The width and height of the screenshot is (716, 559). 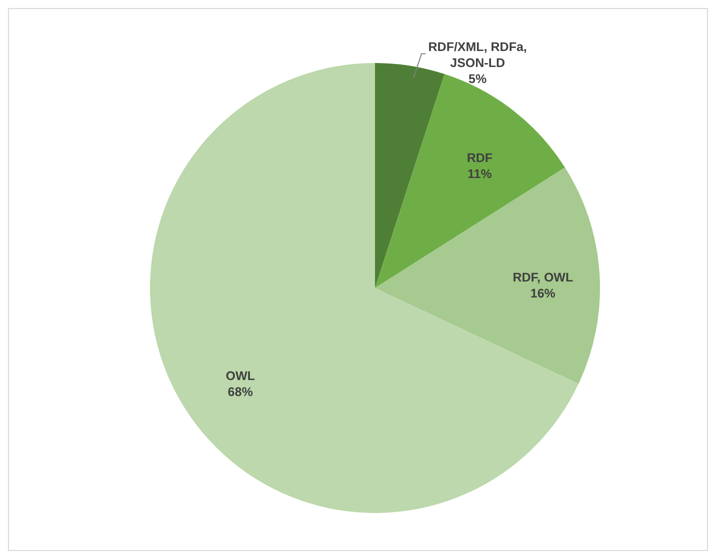 What do you see at coordinates (543, 293) in the screenshot?
I see `data-label: 16%` at bounding box center [543, 293].